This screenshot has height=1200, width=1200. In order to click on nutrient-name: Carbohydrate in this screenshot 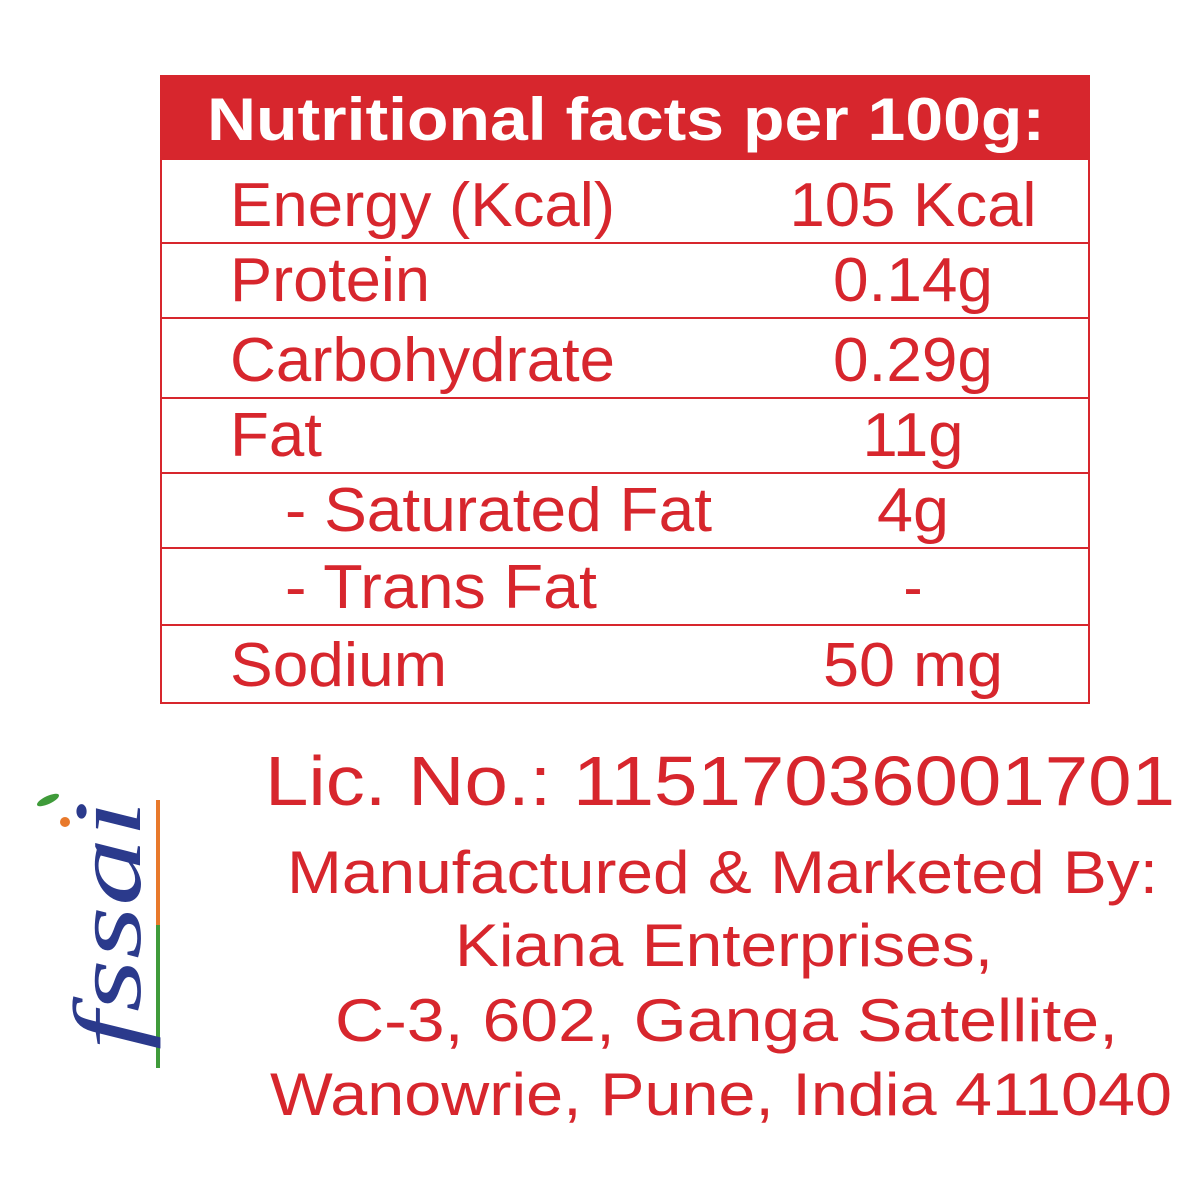, I will do `click(422, 360)`.